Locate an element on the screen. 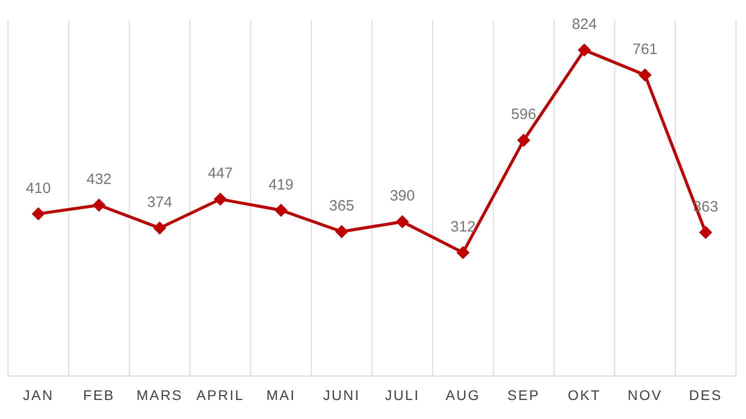  x-tick-label: NOV is located at coordinates (645, 394).